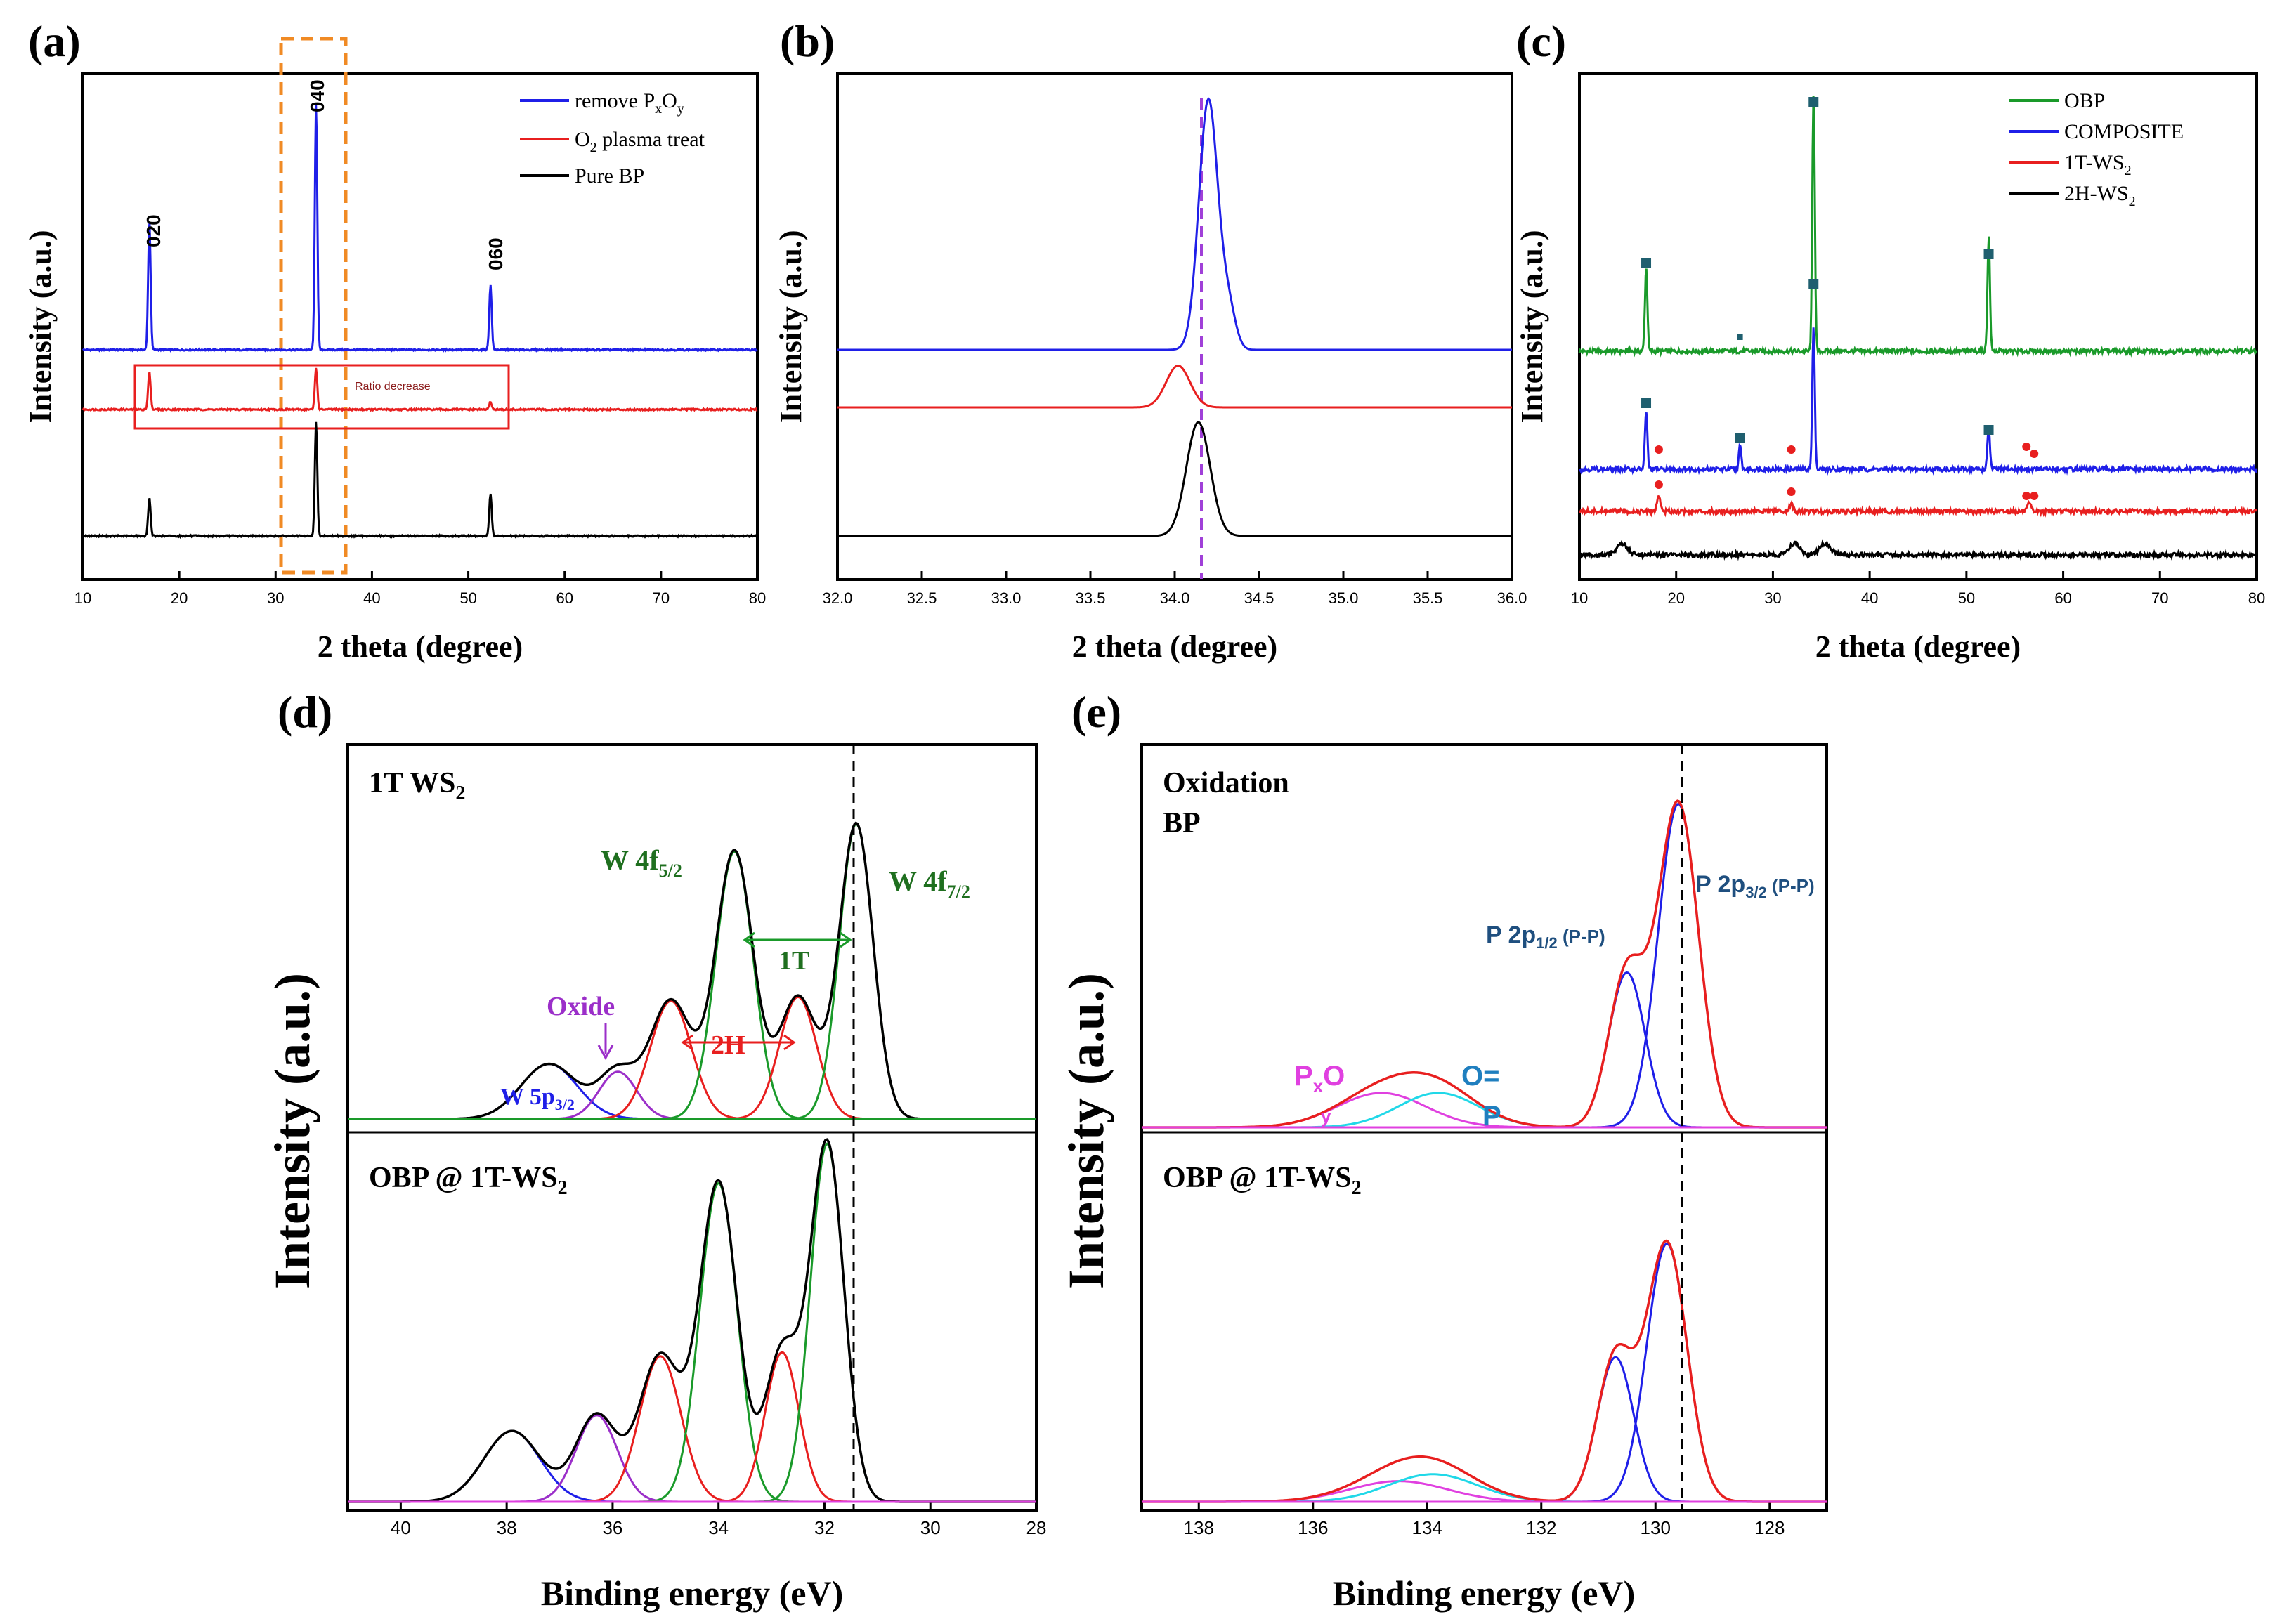 This screenshot has width=2282, height=1624. I want to click on panel-c-letter: (c), so click(1541, 41).